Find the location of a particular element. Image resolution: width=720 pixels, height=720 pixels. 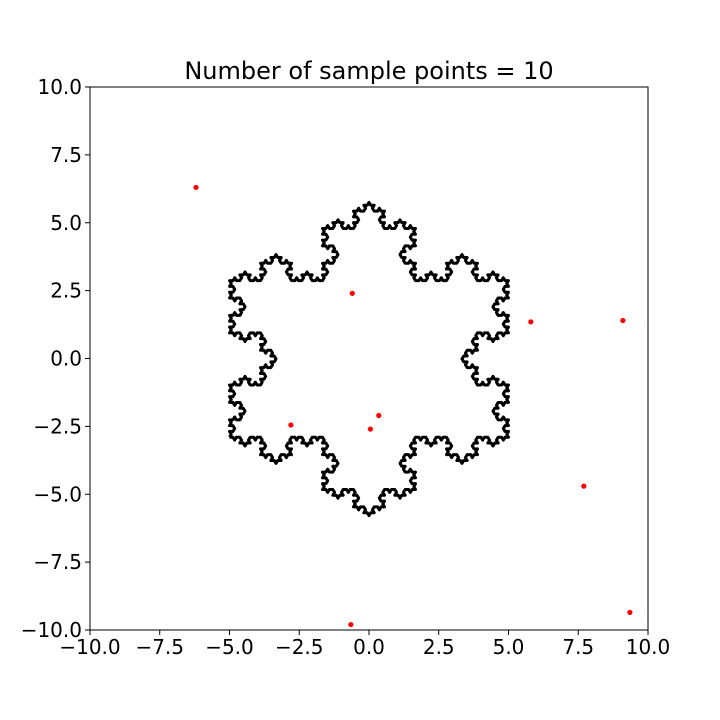

y-tick-label: 7.5 is located at coordinates (66, 155).